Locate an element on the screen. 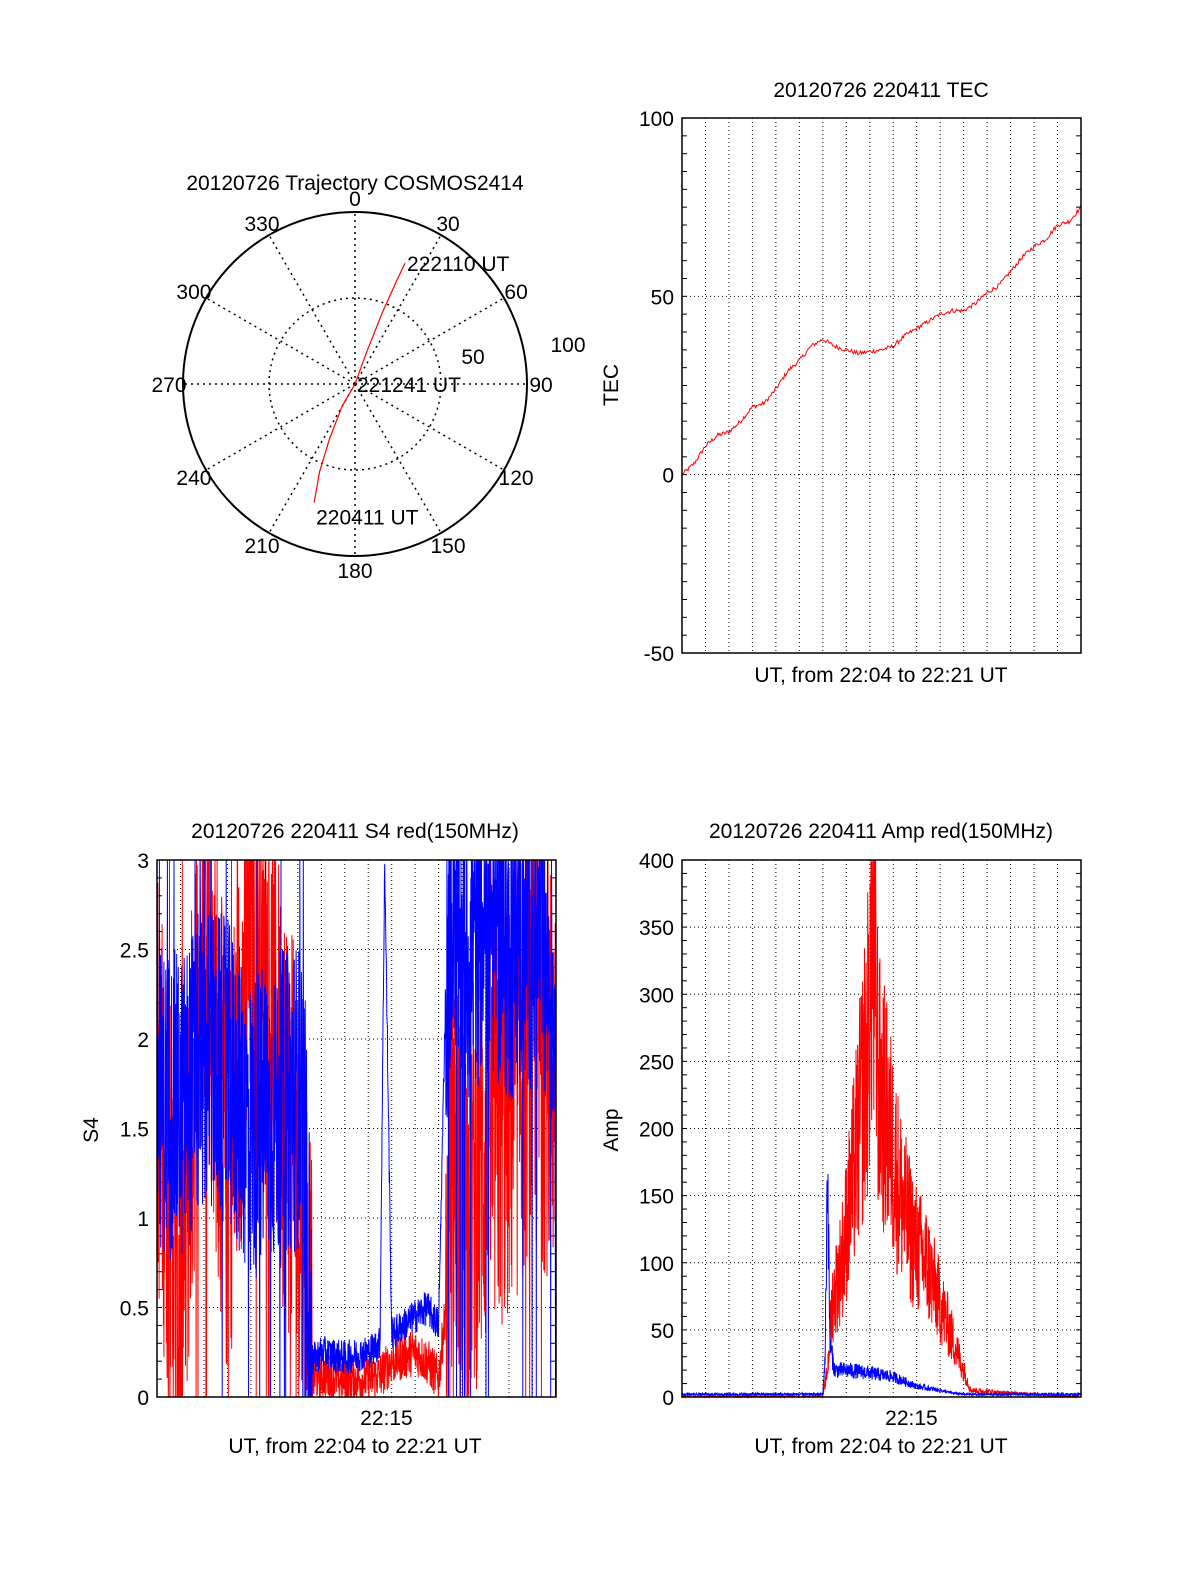 This screenshot has width=1200, height=1575. y-tick-label: 2.5 is located at coordinates (134, 951).